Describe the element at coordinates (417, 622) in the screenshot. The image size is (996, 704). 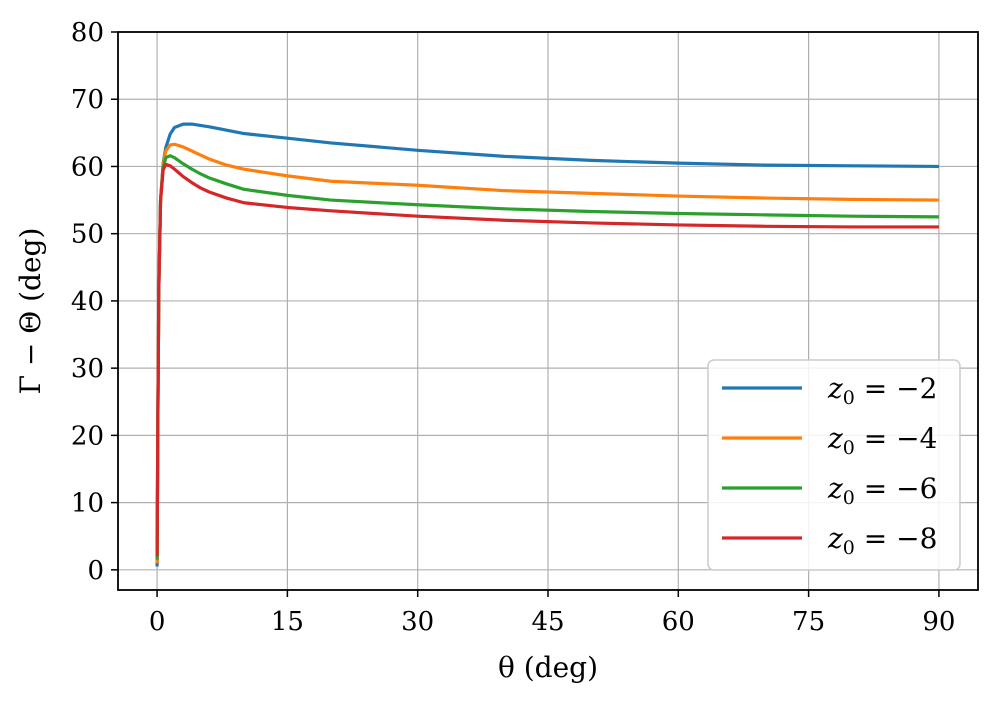
I see `x-tick-label: 30` at that location.